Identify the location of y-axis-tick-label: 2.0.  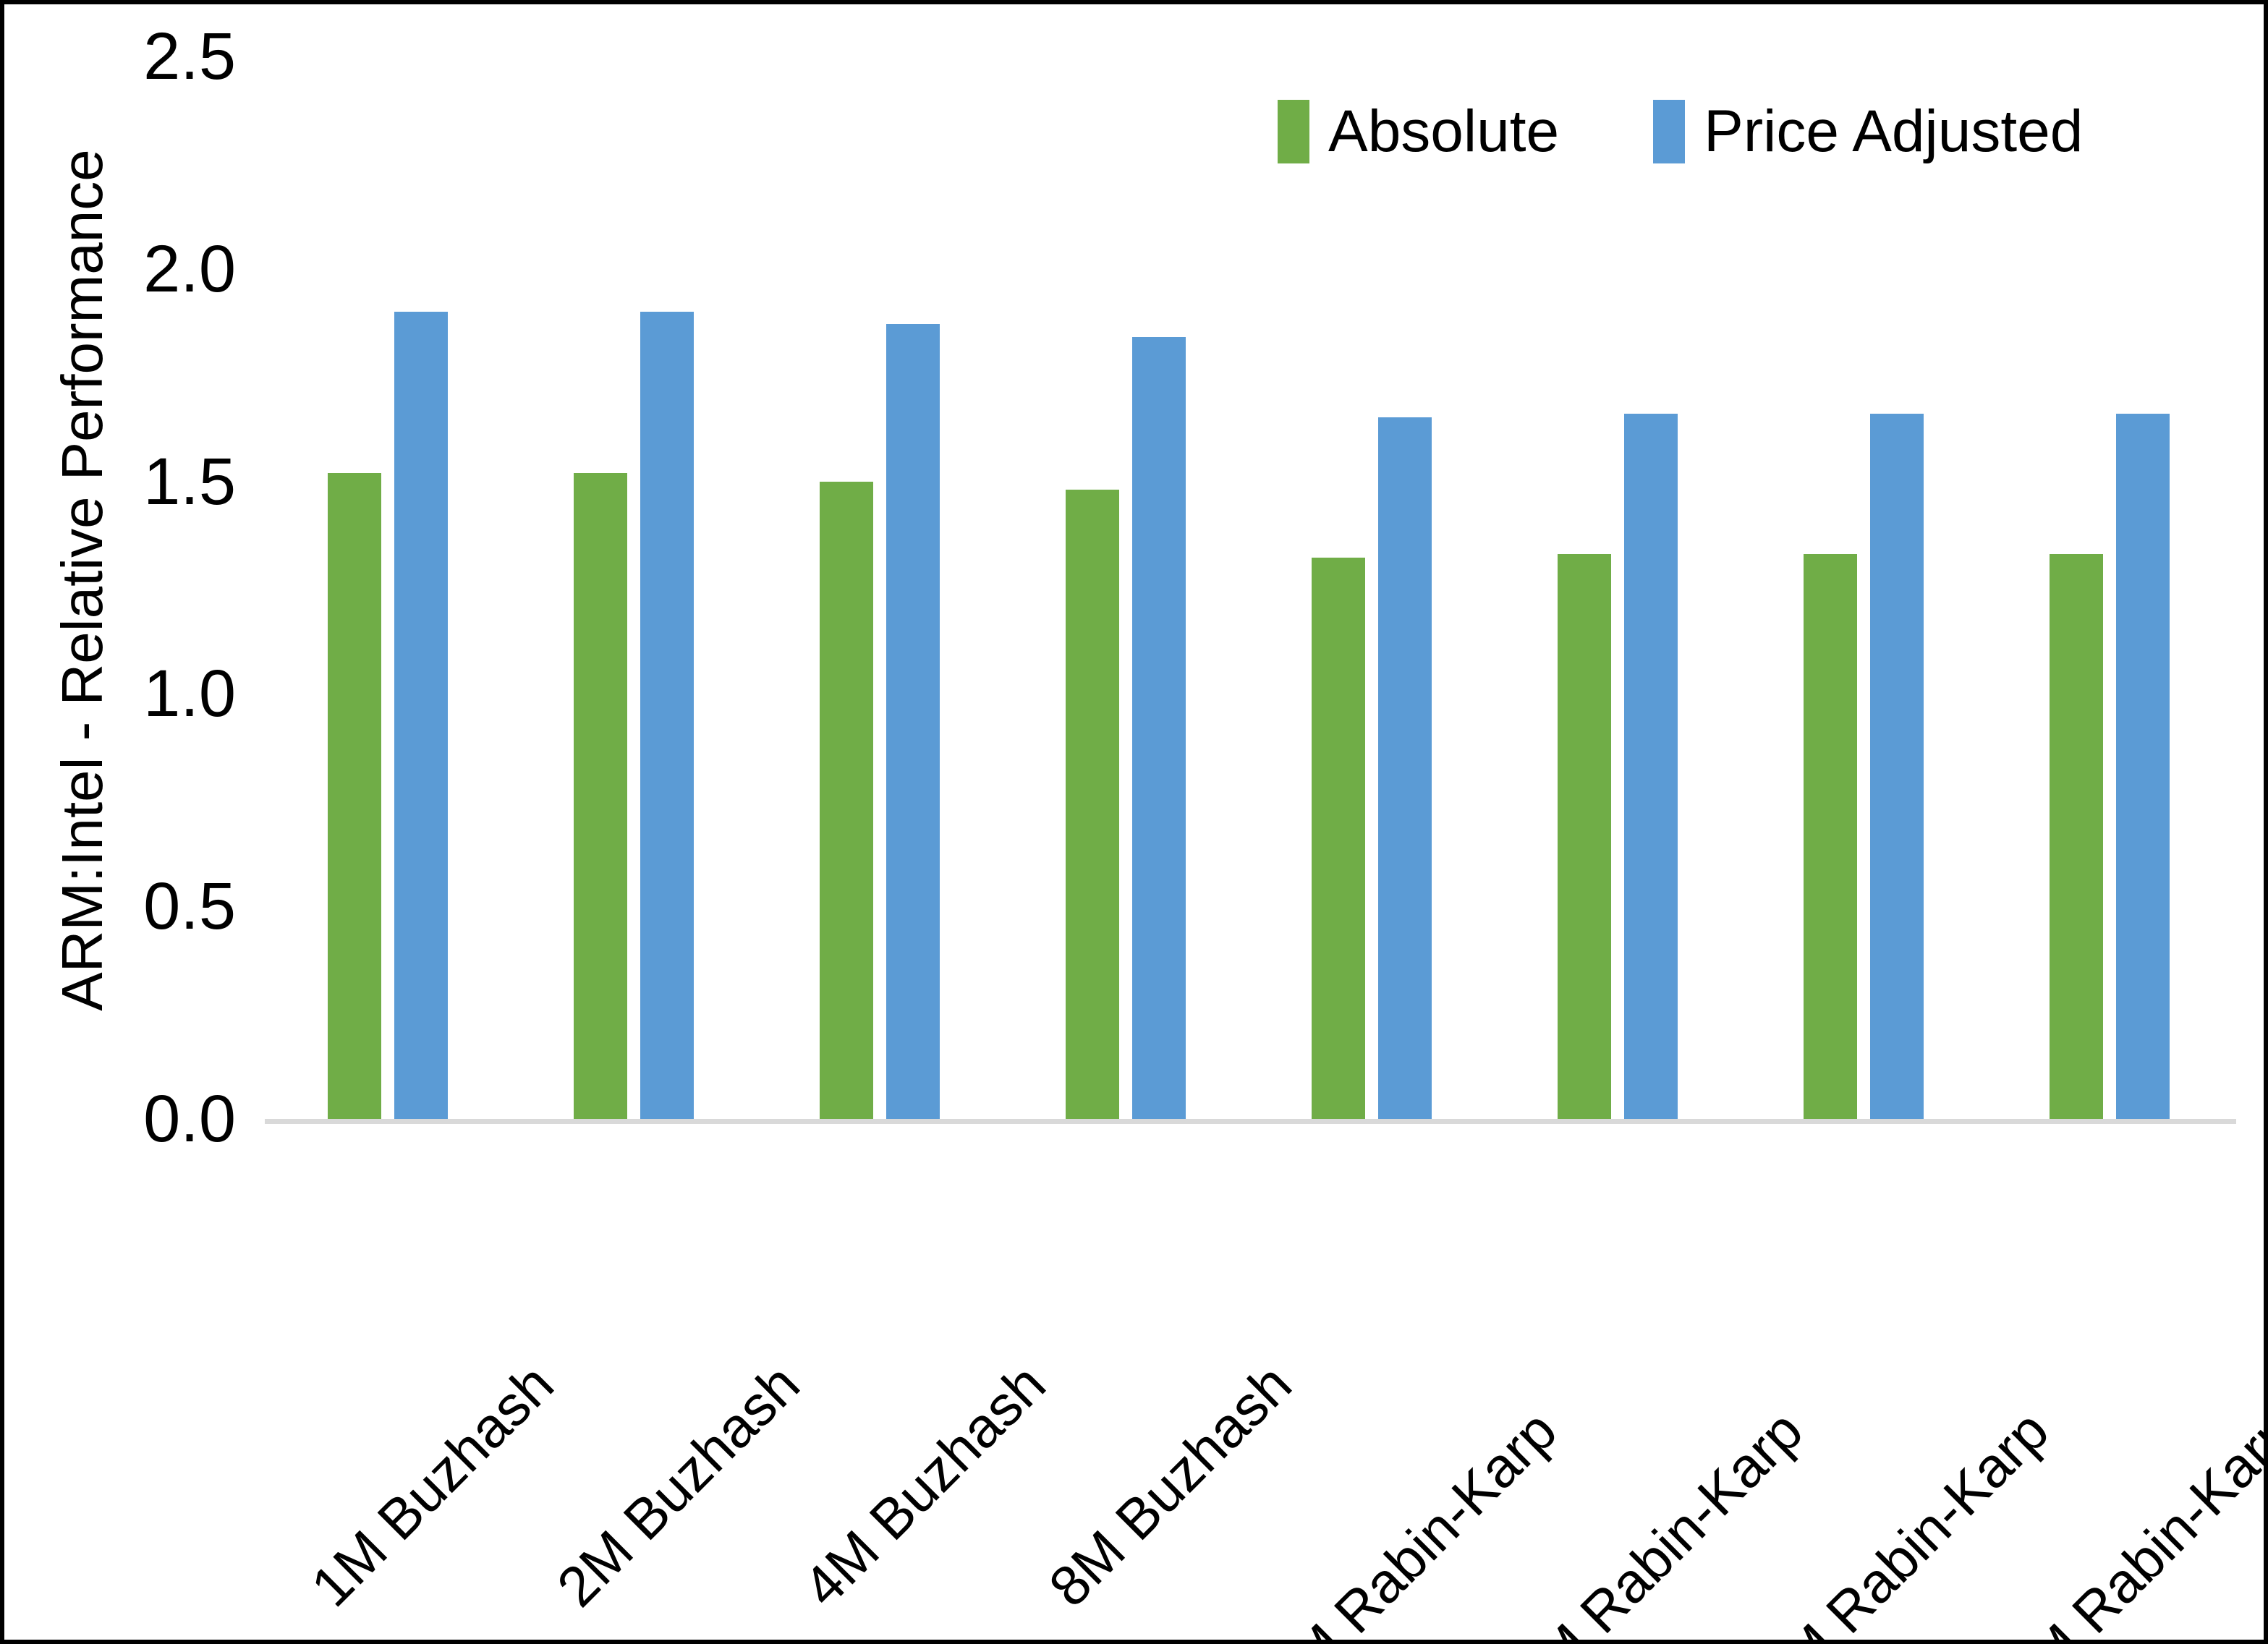
(189, 268).